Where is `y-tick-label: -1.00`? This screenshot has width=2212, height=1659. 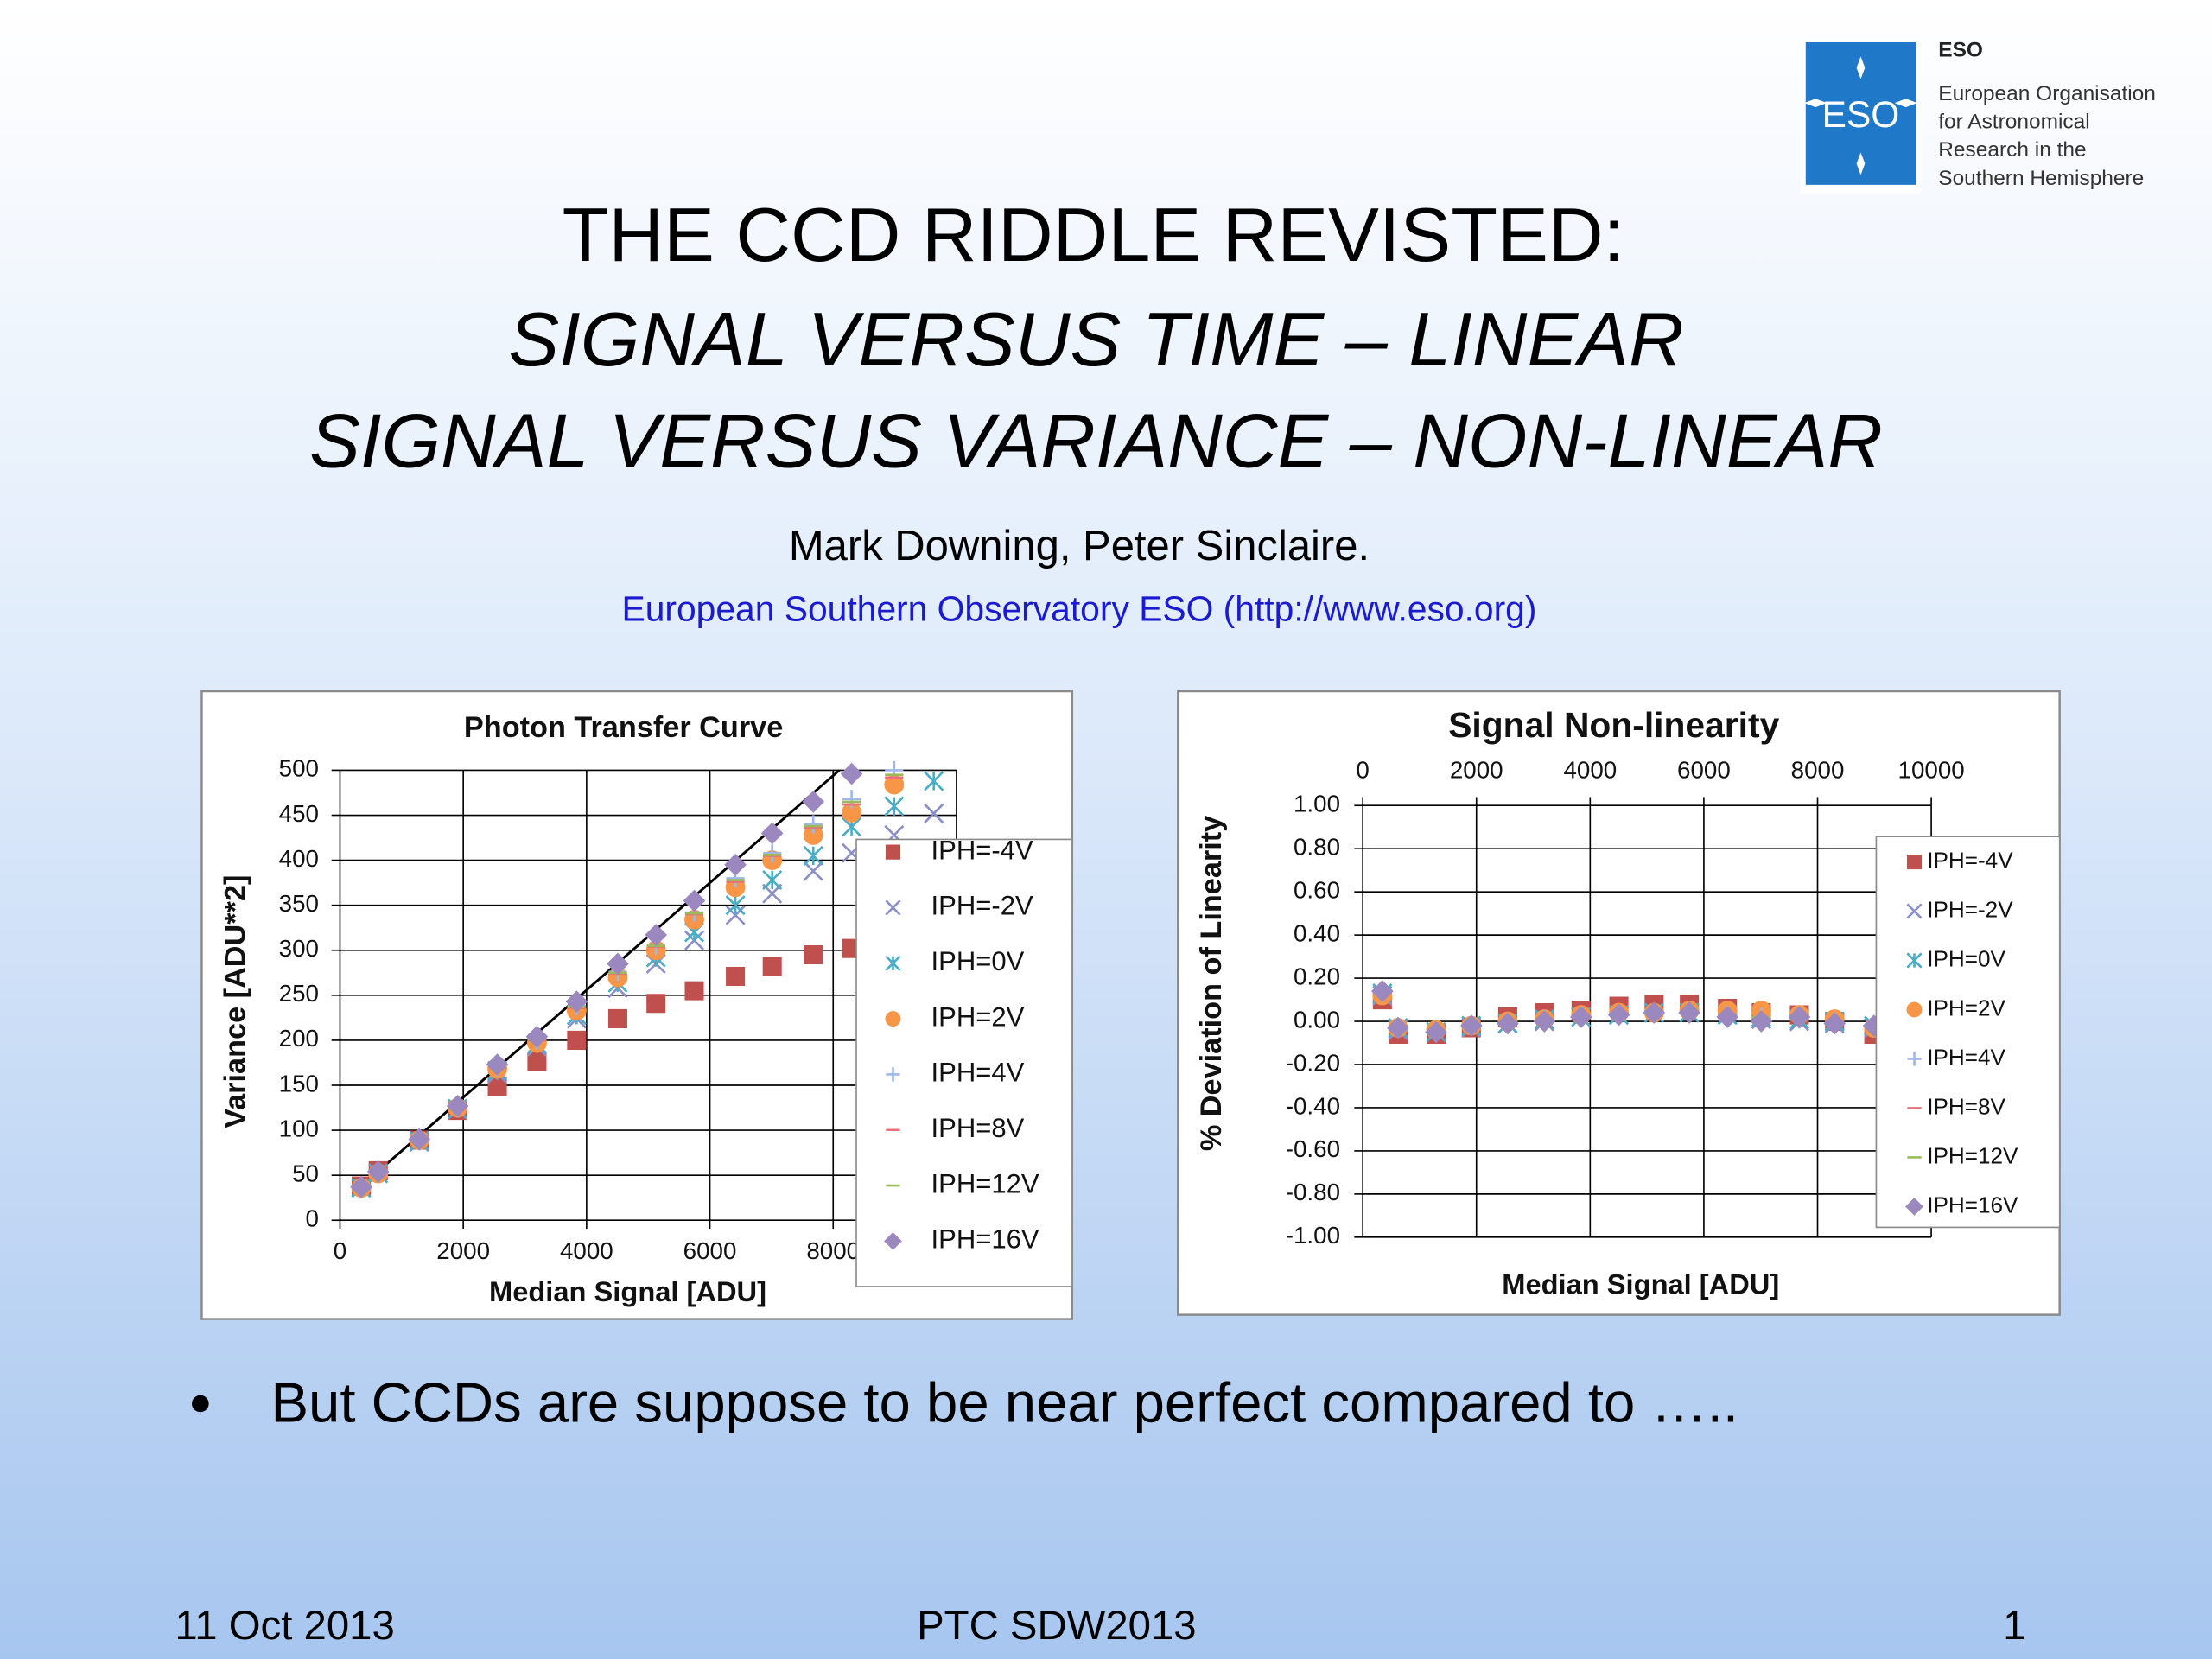
y-tick-label: -1.00 is located at coordinates (1313, 1235).